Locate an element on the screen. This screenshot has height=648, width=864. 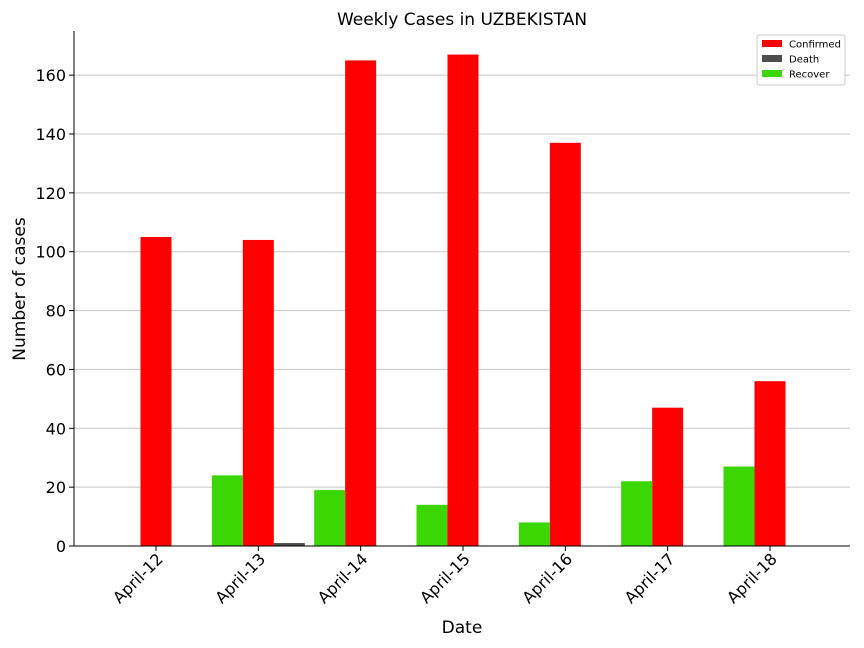
x-tick-label: April-15 is located at coordinates (445, 578).